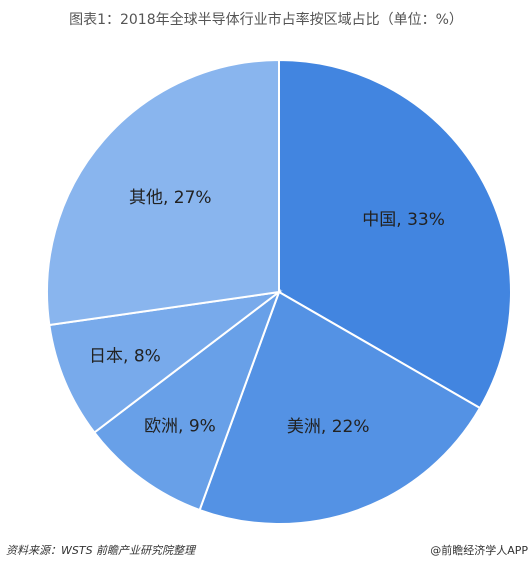 Image resolution: width=532 pixels, height=567 pixels. Describe the element at coordinates (180, 427) in the screenshot. I see `data-label: 欧洲, 9%` at that location.